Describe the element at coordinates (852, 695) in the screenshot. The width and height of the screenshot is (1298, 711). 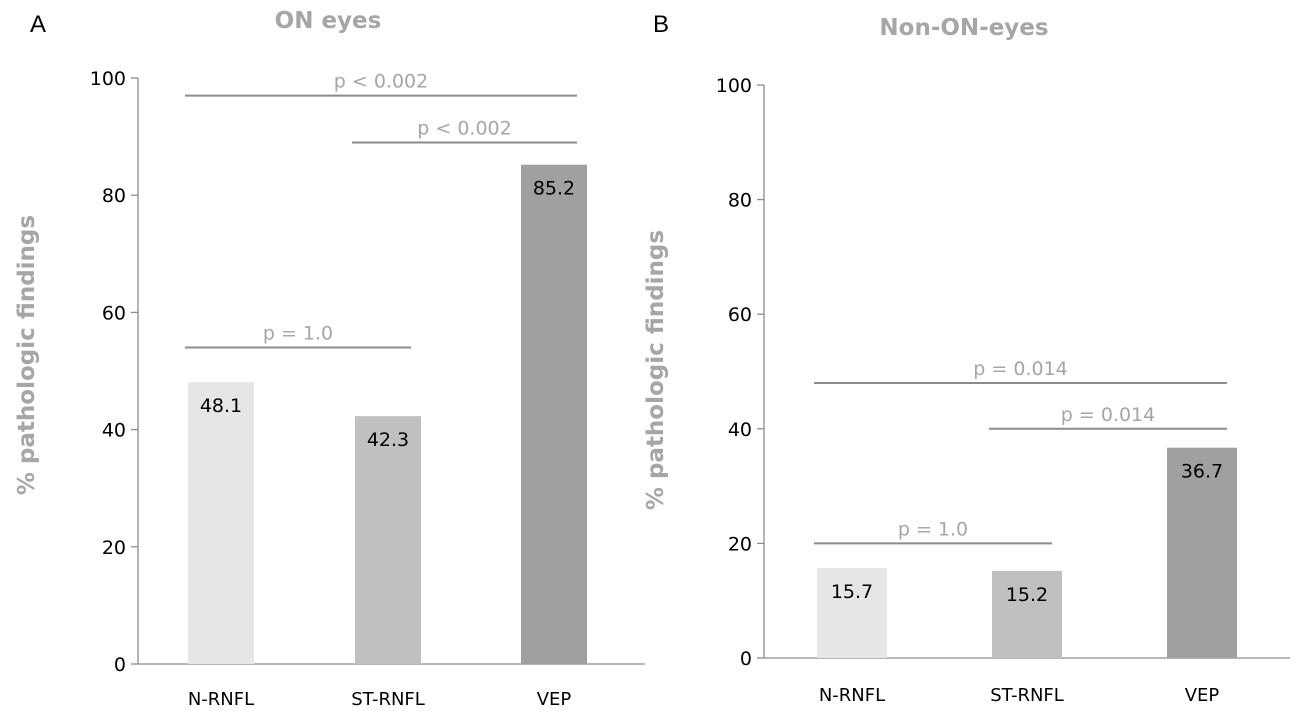
I see `panel-b-category-label: N-RNFL` at that location.